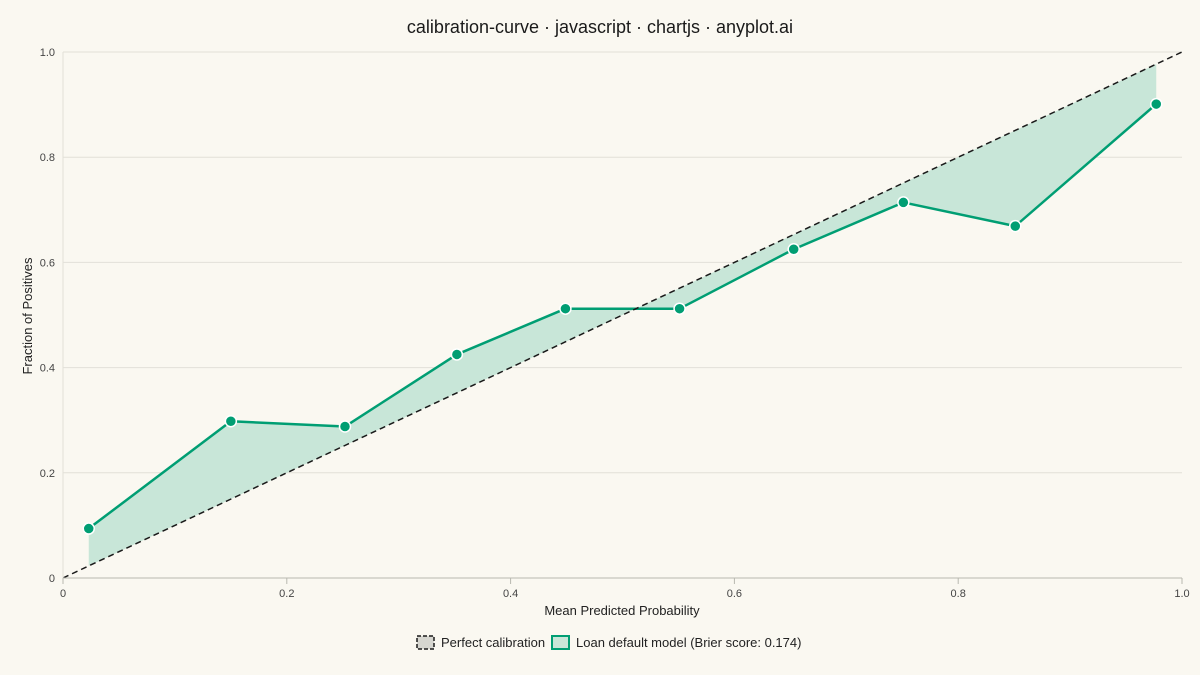  Describe the element at coordinates (622, 610) in the screenshot. I see `x-axis-title: Mean Predicted Probability` at that location.